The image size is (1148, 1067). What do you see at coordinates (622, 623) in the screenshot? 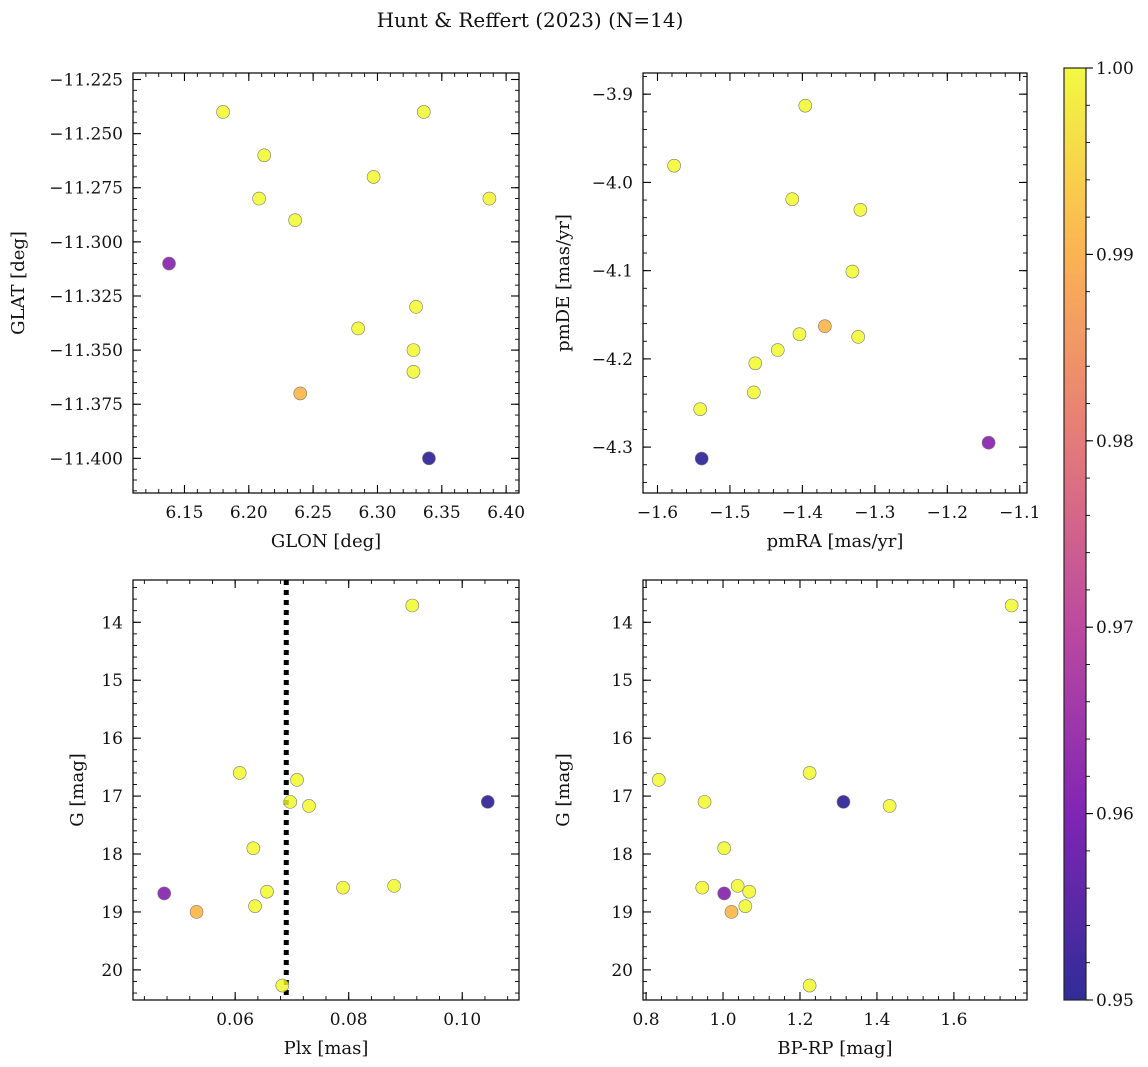
I see `y-tick-label: 14` at bounding box center [622, 623].